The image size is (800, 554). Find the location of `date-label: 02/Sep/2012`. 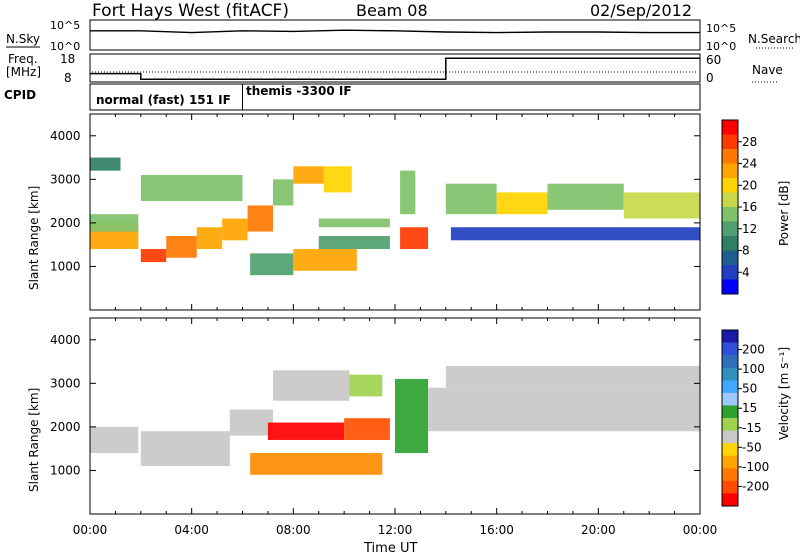

date-label: 02/Sep/2012 is located at coordinates (641, 10).